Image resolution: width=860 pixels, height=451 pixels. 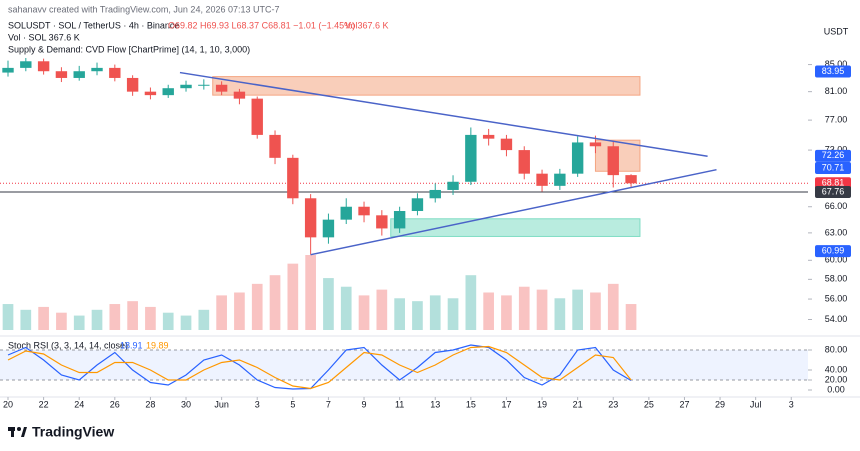 I want to click on legend-entry: 19.89, so click(x=157, y=345).